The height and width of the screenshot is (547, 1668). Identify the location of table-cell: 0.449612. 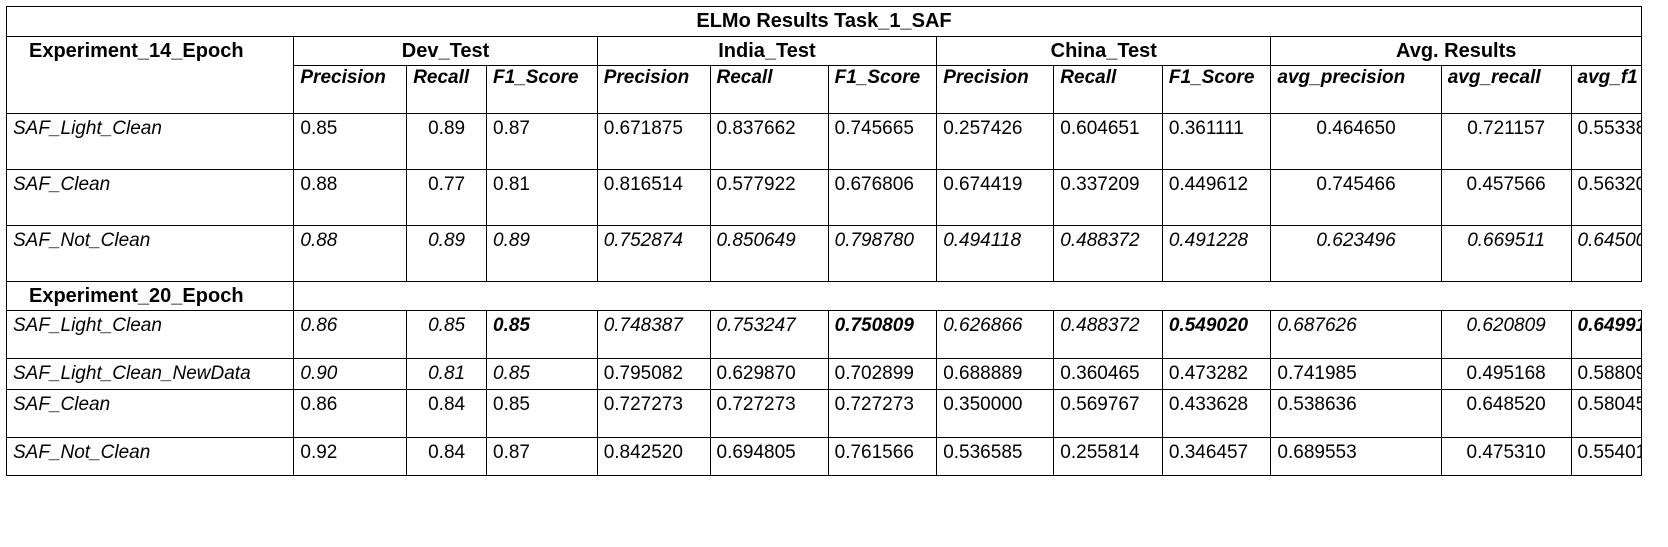
(1216, 197).